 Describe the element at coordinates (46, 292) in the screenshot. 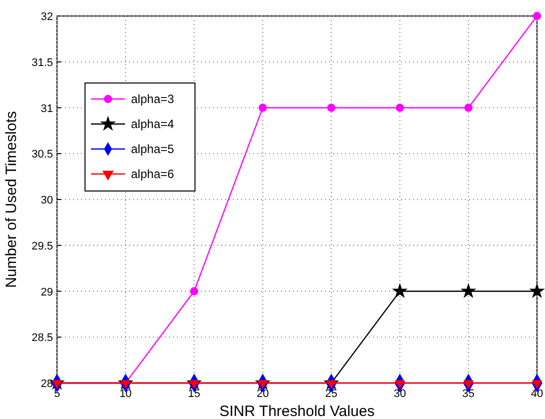

I see `y-tick-label: 29` at that location.